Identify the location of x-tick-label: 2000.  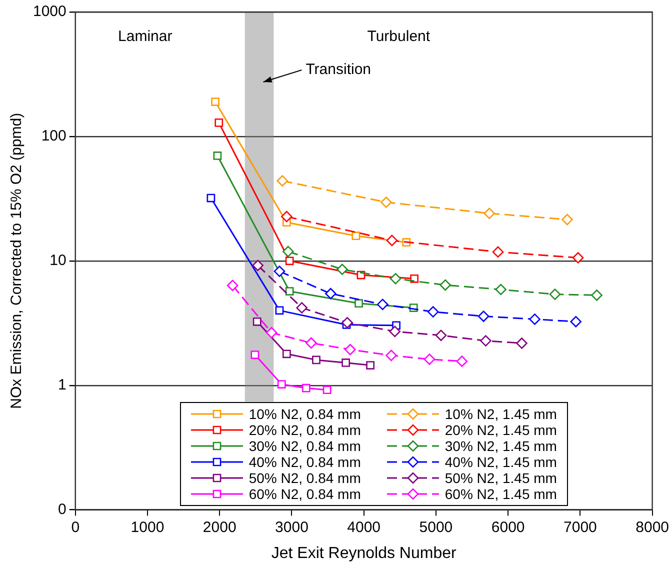
(219, 527).